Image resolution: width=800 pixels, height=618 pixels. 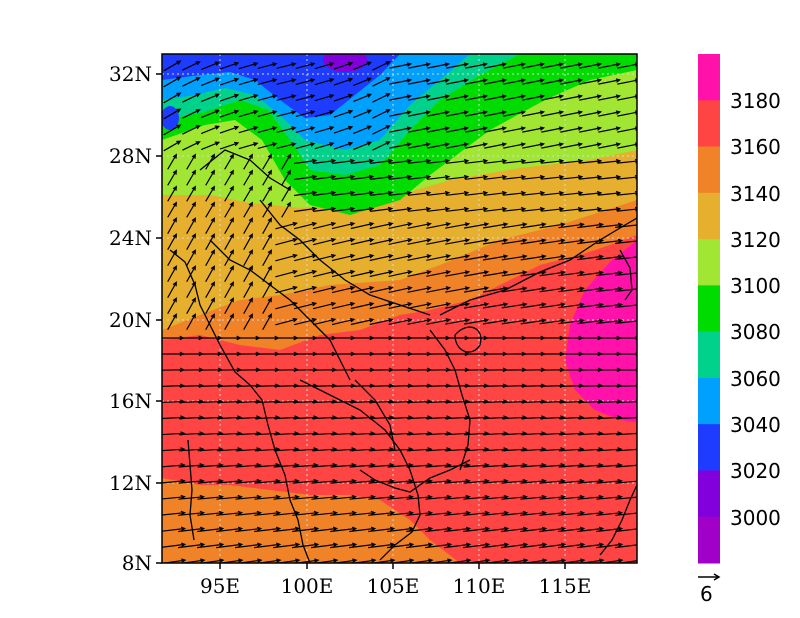 What do you see at coordinates (130, 483) in the screenshot?
I see `lat-label: 12N` at bounding box center [130, 483].